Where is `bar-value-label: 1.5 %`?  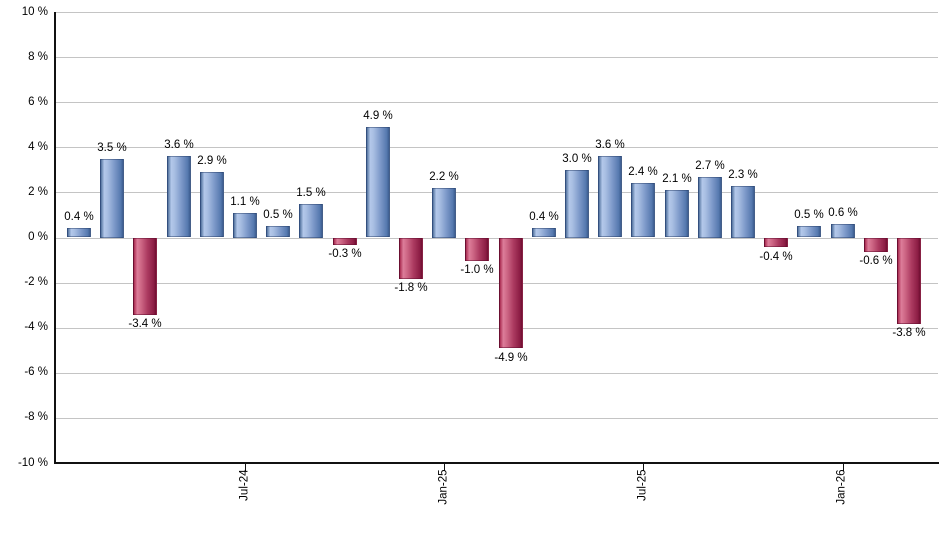 bar-value-label: 1.5 % is located at coordinates (311, 193).